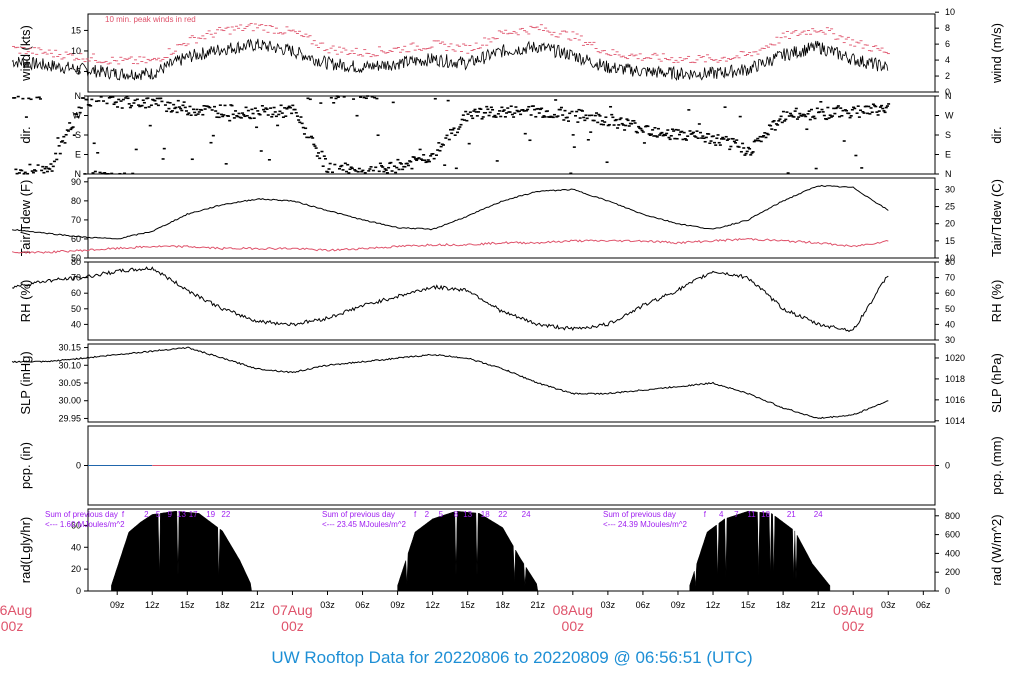  Describe the element at coordinates (427, 514) in the screenshot. I see `sunrise-hour-marker: 2` at that location.